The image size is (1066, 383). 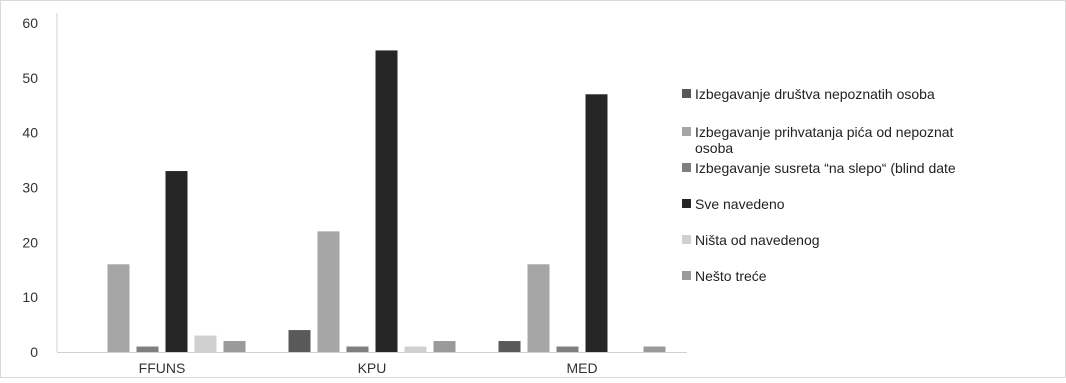 I want to click on legend-item: Sve navedeno, so click(x=733, y=204).